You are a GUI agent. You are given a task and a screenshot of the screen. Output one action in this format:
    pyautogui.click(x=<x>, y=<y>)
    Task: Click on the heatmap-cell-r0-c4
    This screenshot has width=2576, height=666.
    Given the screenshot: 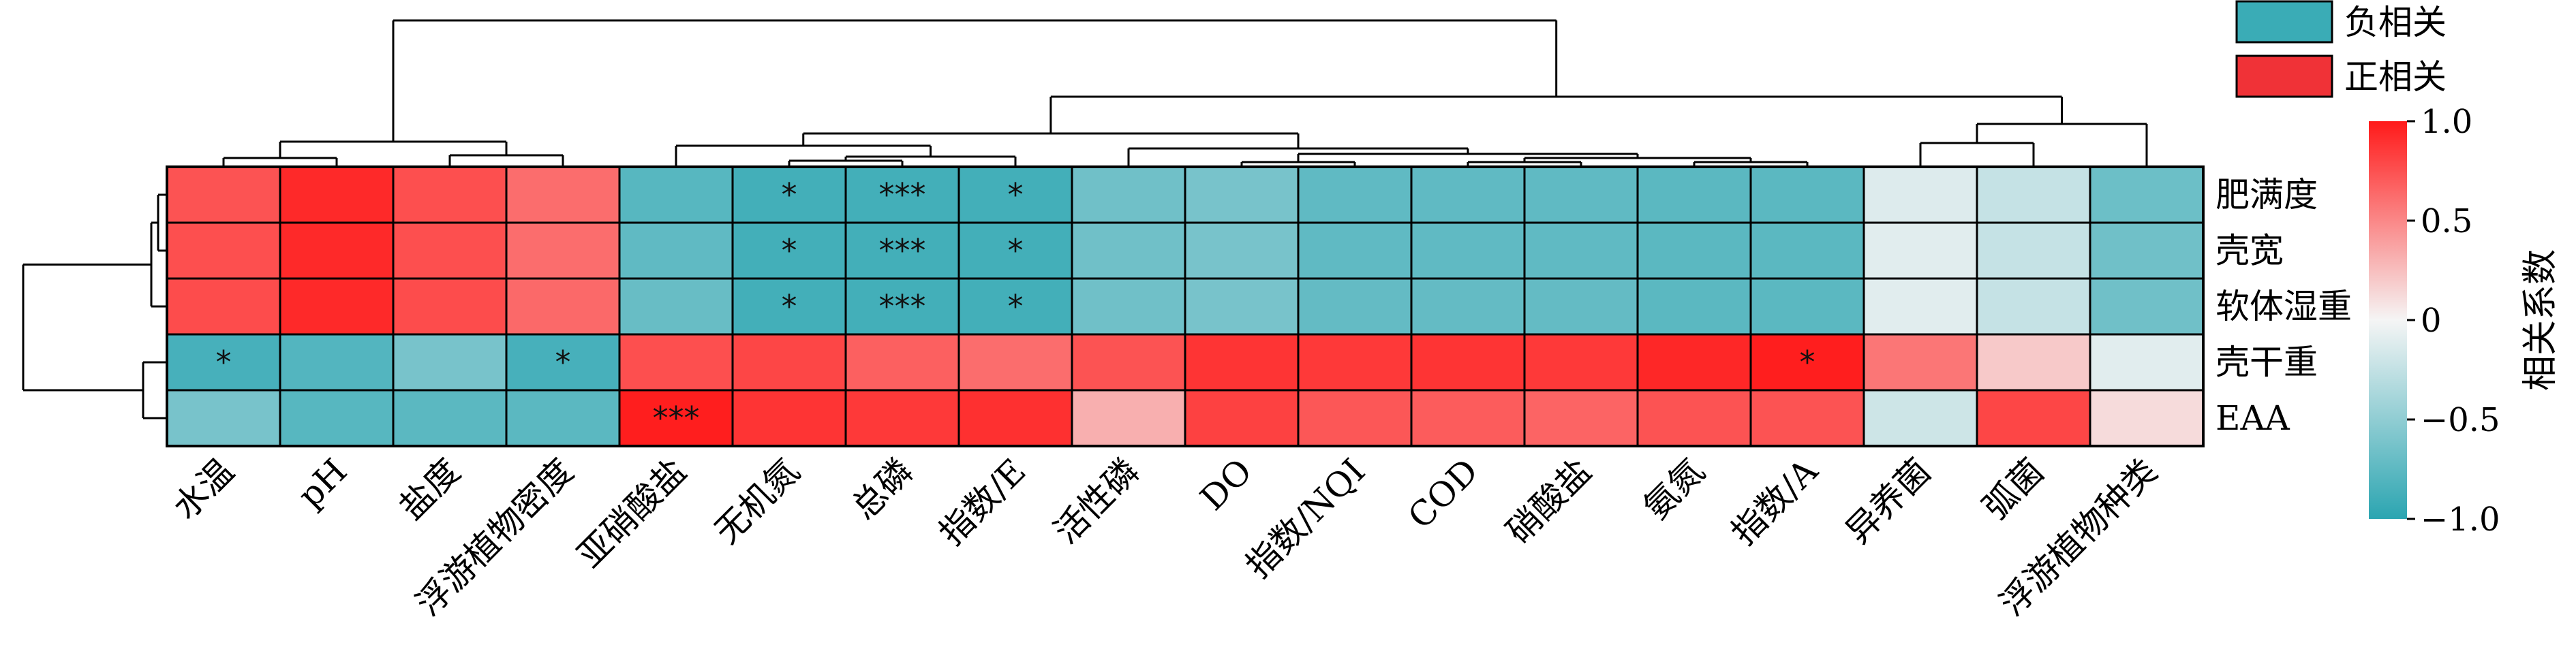 What is the action you would take?
    pyautogui.click(x=676, y=194)
    